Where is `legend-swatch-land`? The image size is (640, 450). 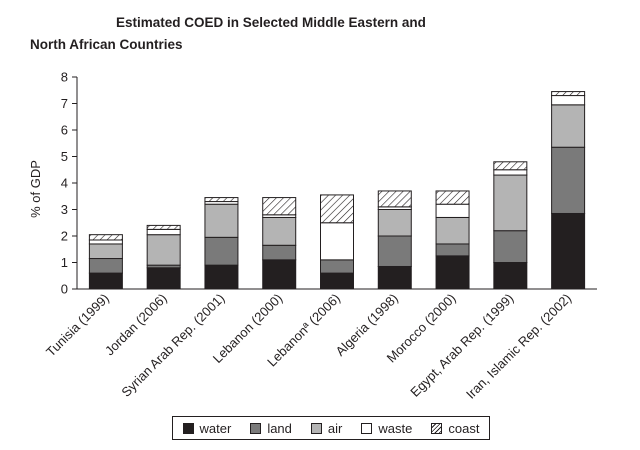
legend-swatch-land is located at coordinates (256, 428).